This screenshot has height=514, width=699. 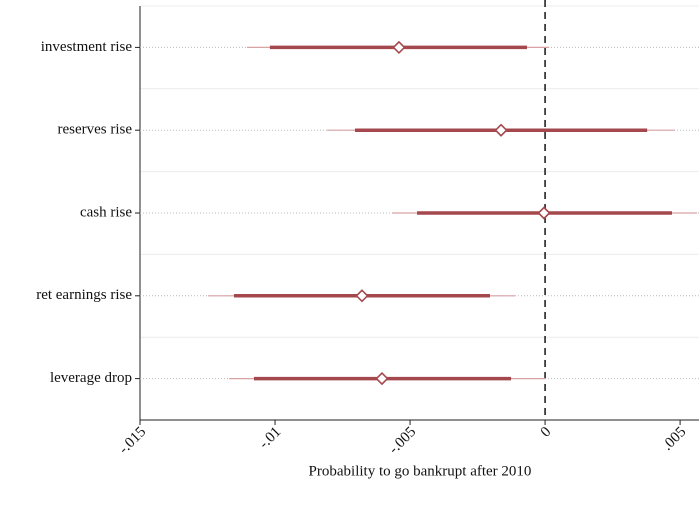 I want to click on x-tick-label: 0, so click(x=546, y=432).